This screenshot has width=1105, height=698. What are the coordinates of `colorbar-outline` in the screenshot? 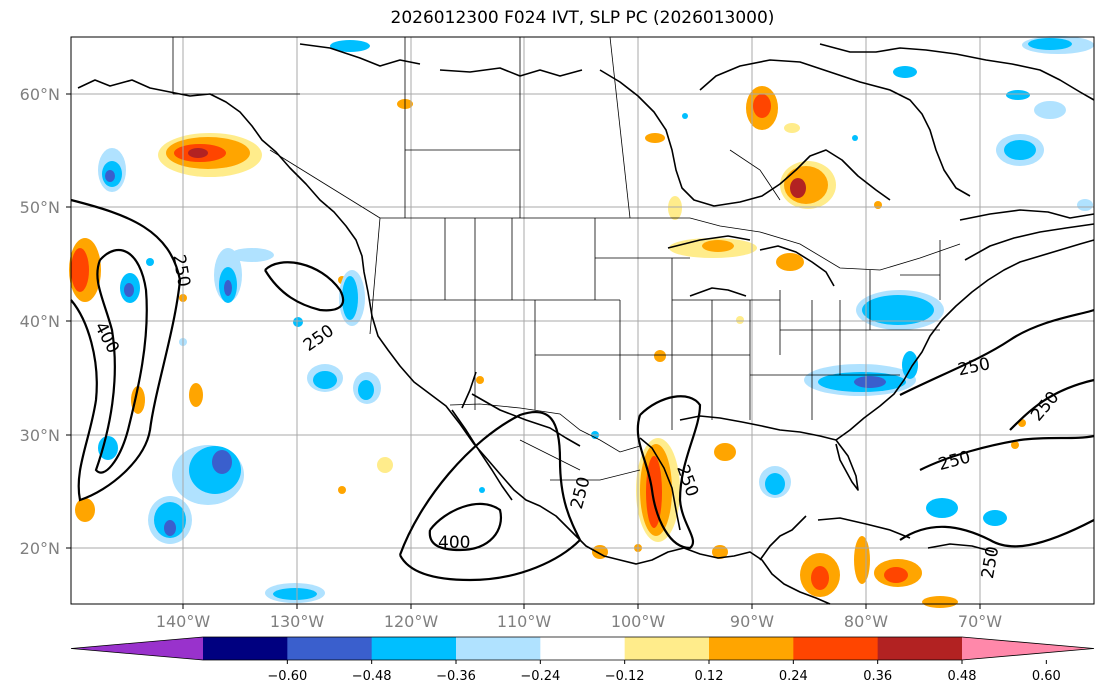 It's located at (582, 648).